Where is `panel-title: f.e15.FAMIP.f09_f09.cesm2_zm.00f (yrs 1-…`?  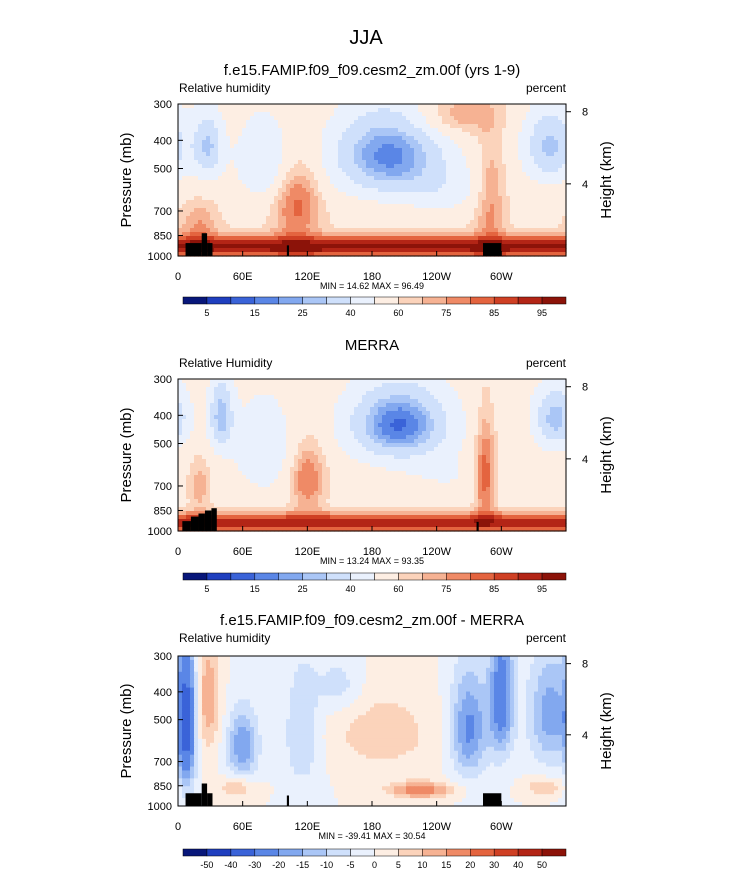 panel-title: f.e15.FAMIP.f09_f09.cesm2_zm.00f (yrs 1-… is located at coordinates (372, 70).